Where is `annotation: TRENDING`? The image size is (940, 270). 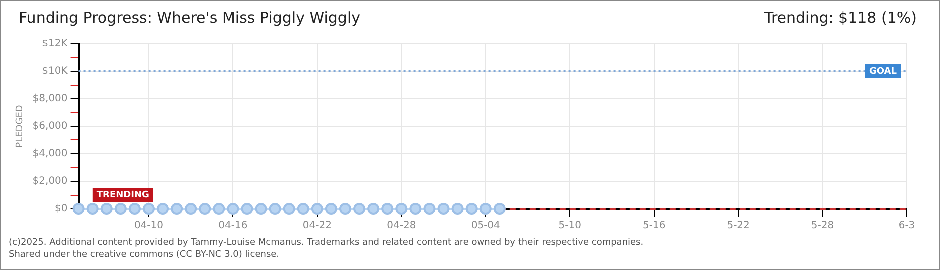
annotation: TRENDING is located at coordinates (123, 195).